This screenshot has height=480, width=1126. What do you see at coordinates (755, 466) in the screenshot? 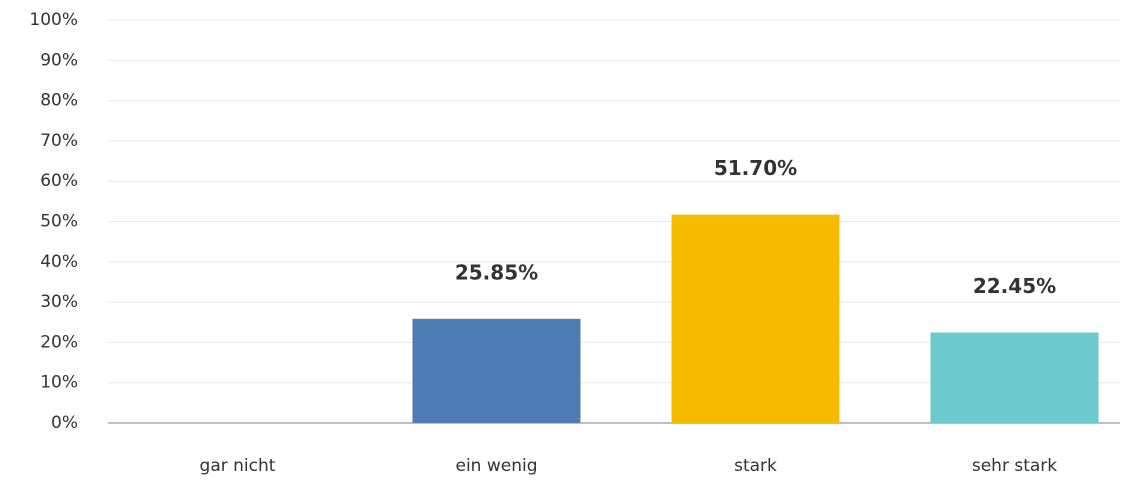
I see `x-tick-label: stark` at bounding box center [755, 466].